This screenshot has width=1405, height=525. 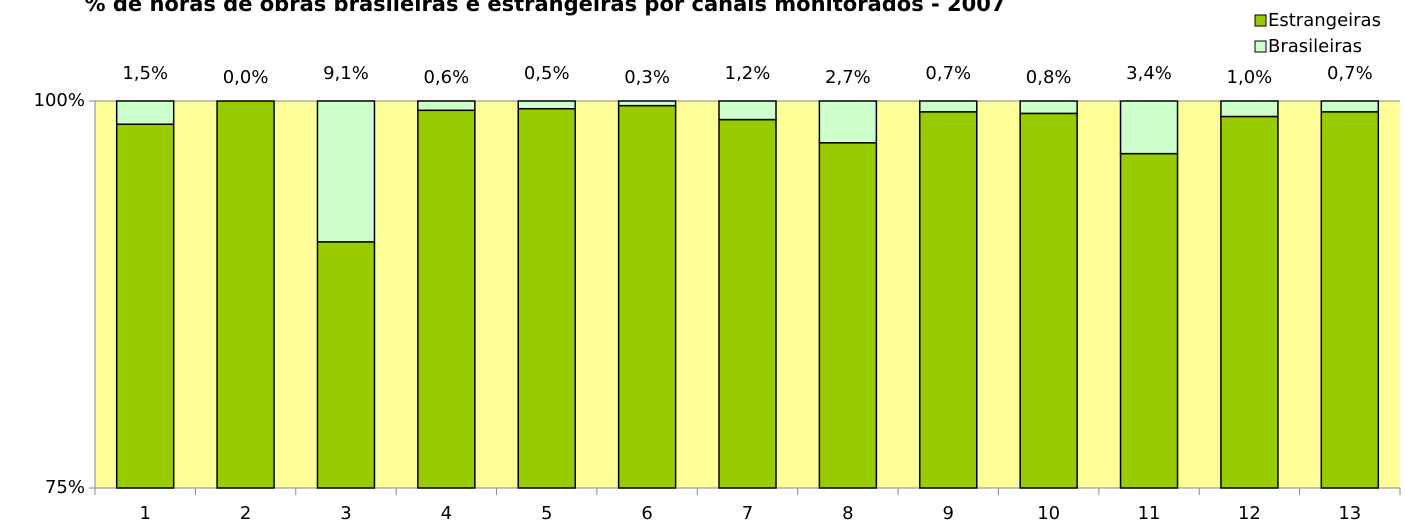 I want to click on x-tick-label: 7, so click(x=747, y=513).